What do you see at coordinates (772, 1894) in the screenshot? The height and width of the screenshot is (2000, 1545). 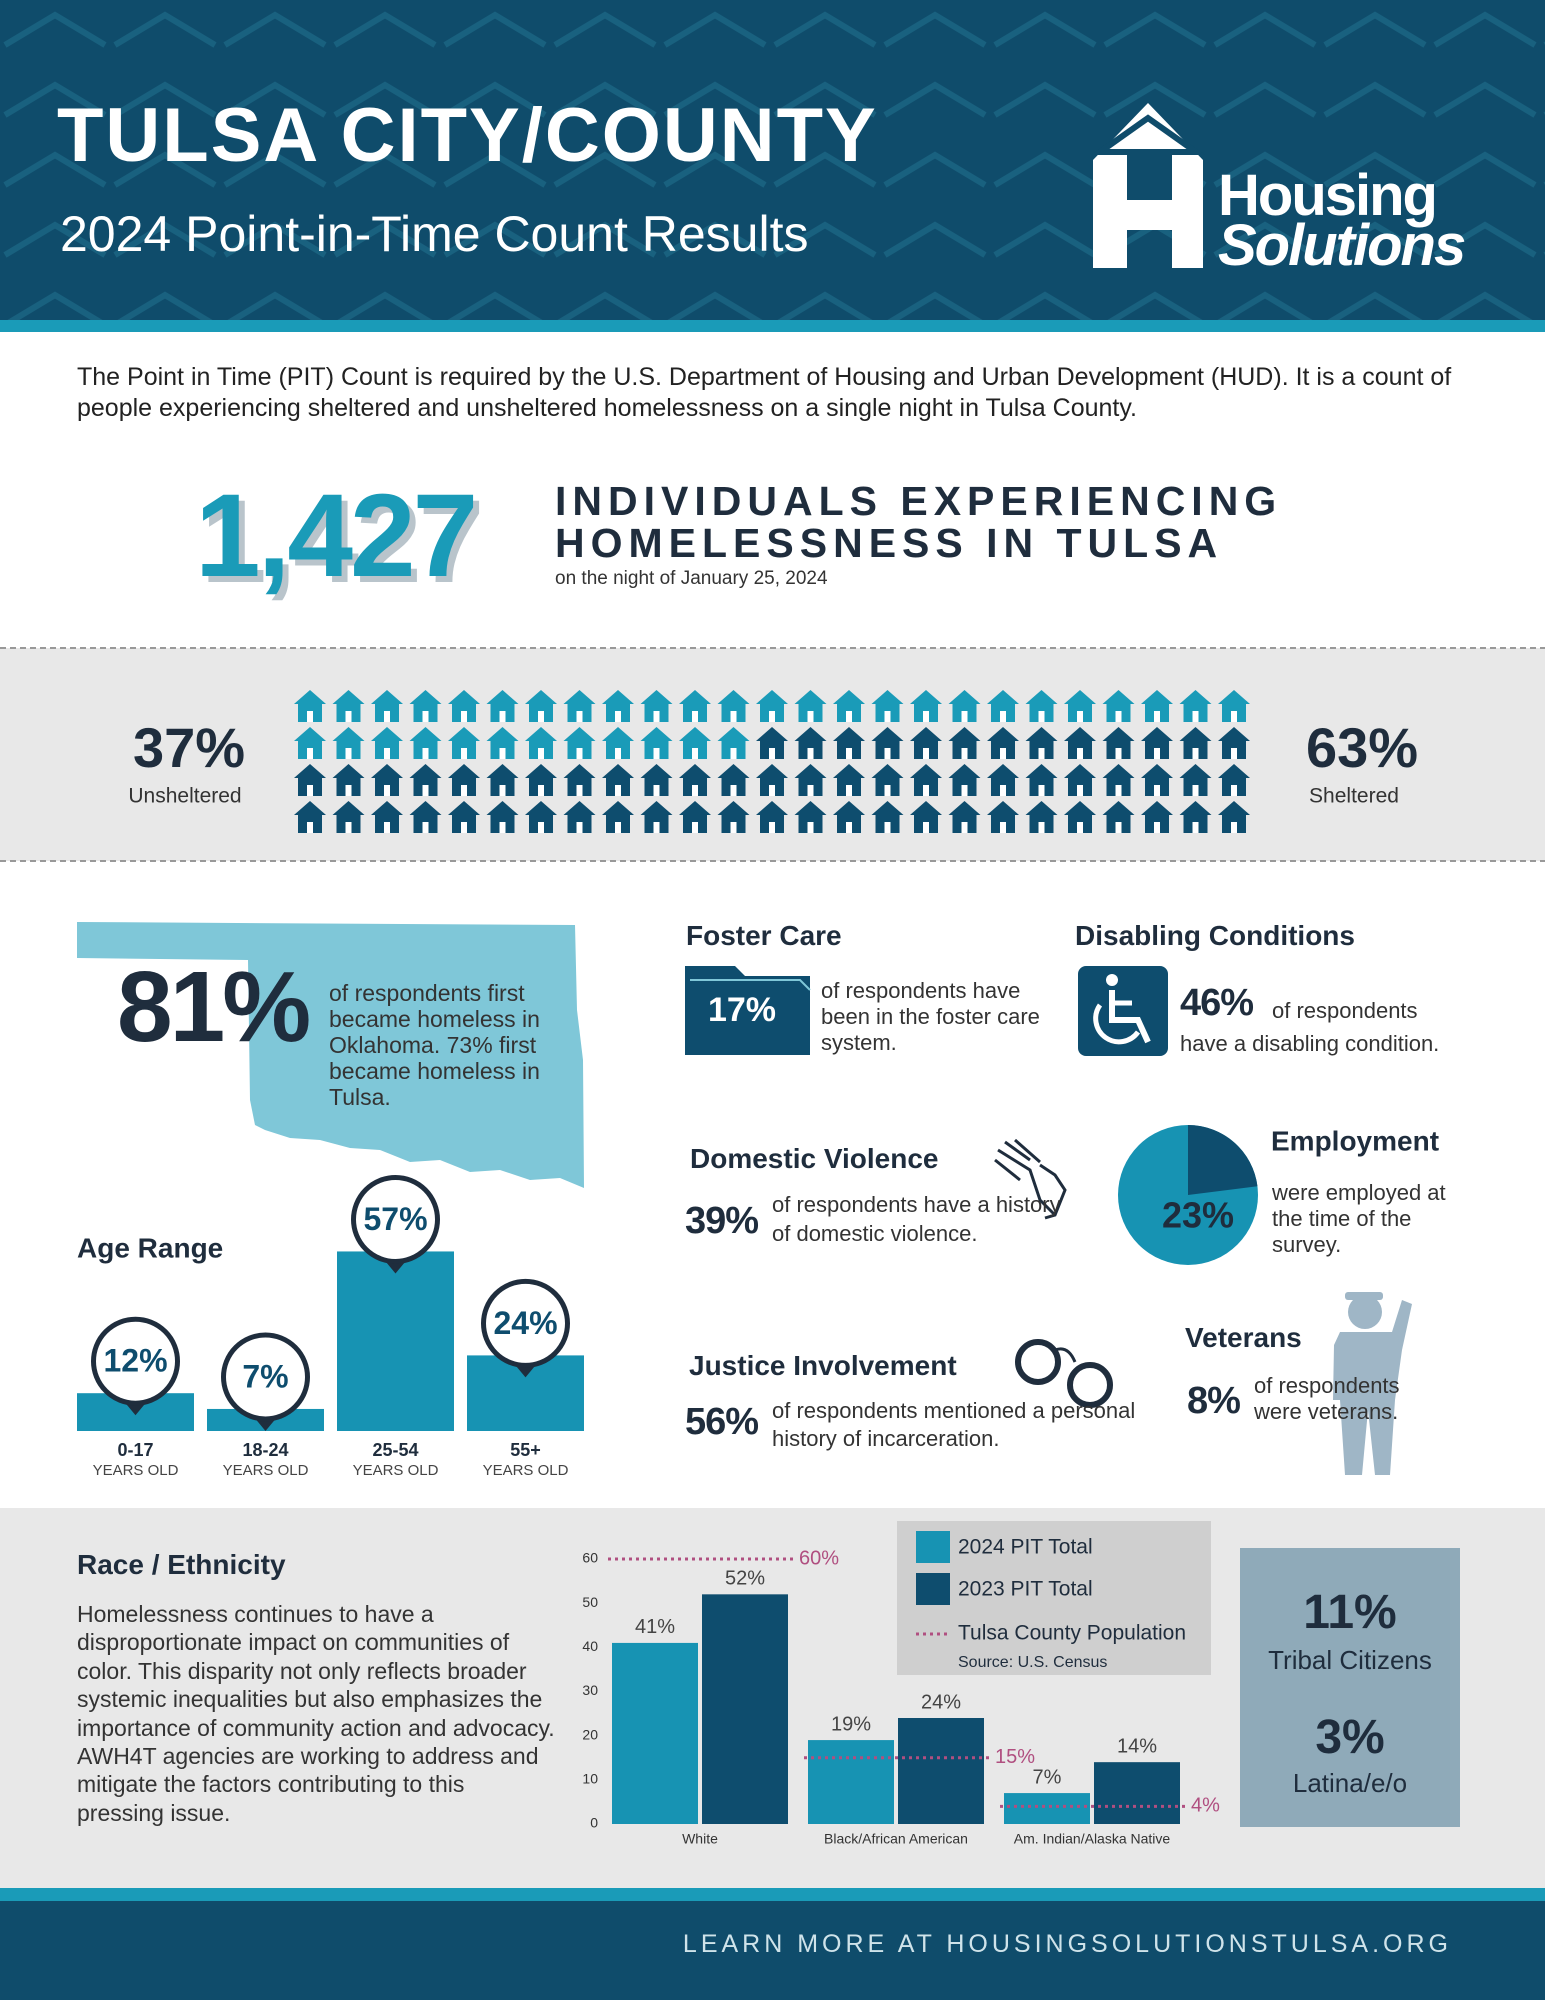 I see `footer-stripe` at bounding box center [772, 1894].